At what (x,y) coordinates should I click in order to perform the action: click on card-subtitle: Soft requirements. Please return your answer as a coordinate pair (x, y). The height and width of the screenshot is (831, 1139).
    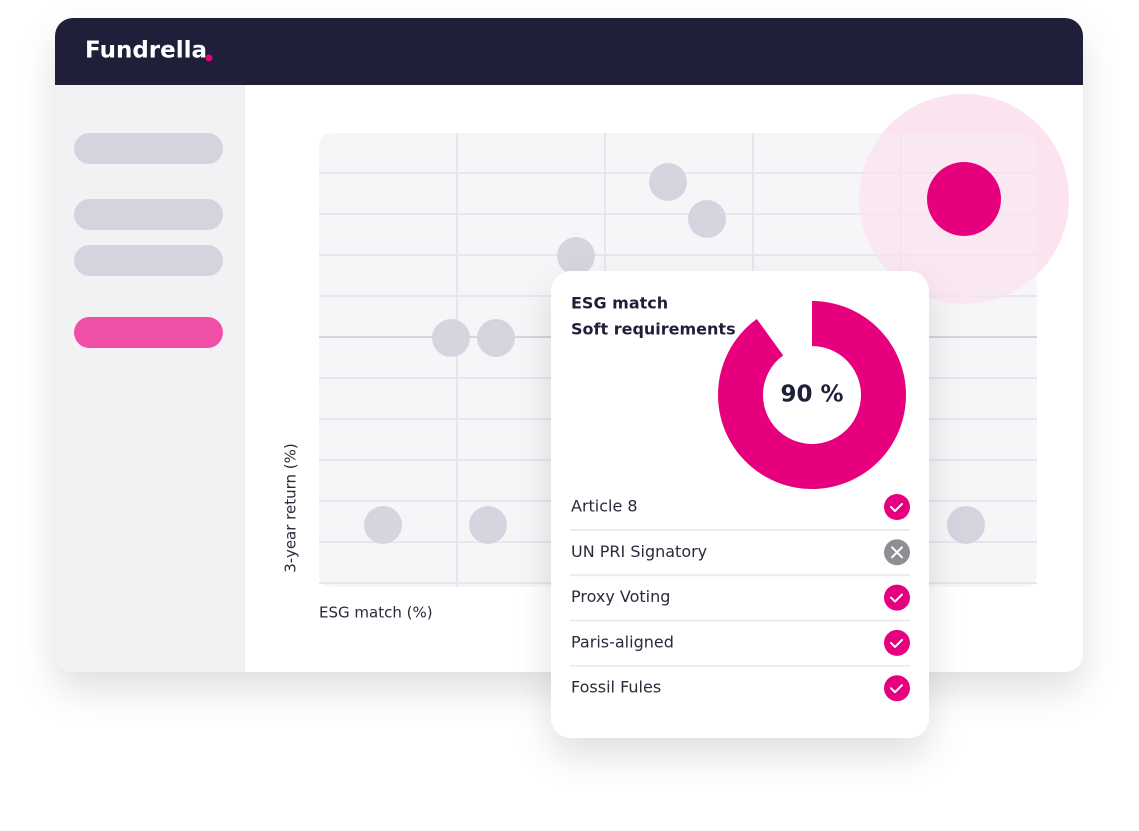
    Looking at the image, I should click on (653, 329).